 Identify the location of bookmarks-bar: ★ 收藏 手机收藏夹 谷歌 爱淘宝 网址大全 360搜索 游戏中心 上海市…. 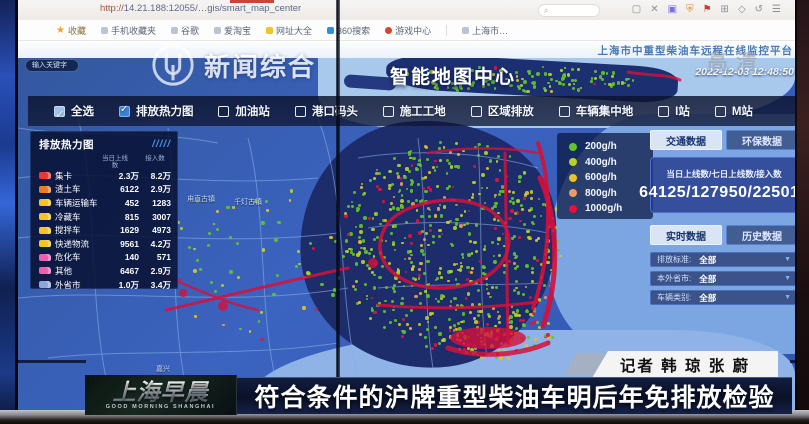
(406, 30).